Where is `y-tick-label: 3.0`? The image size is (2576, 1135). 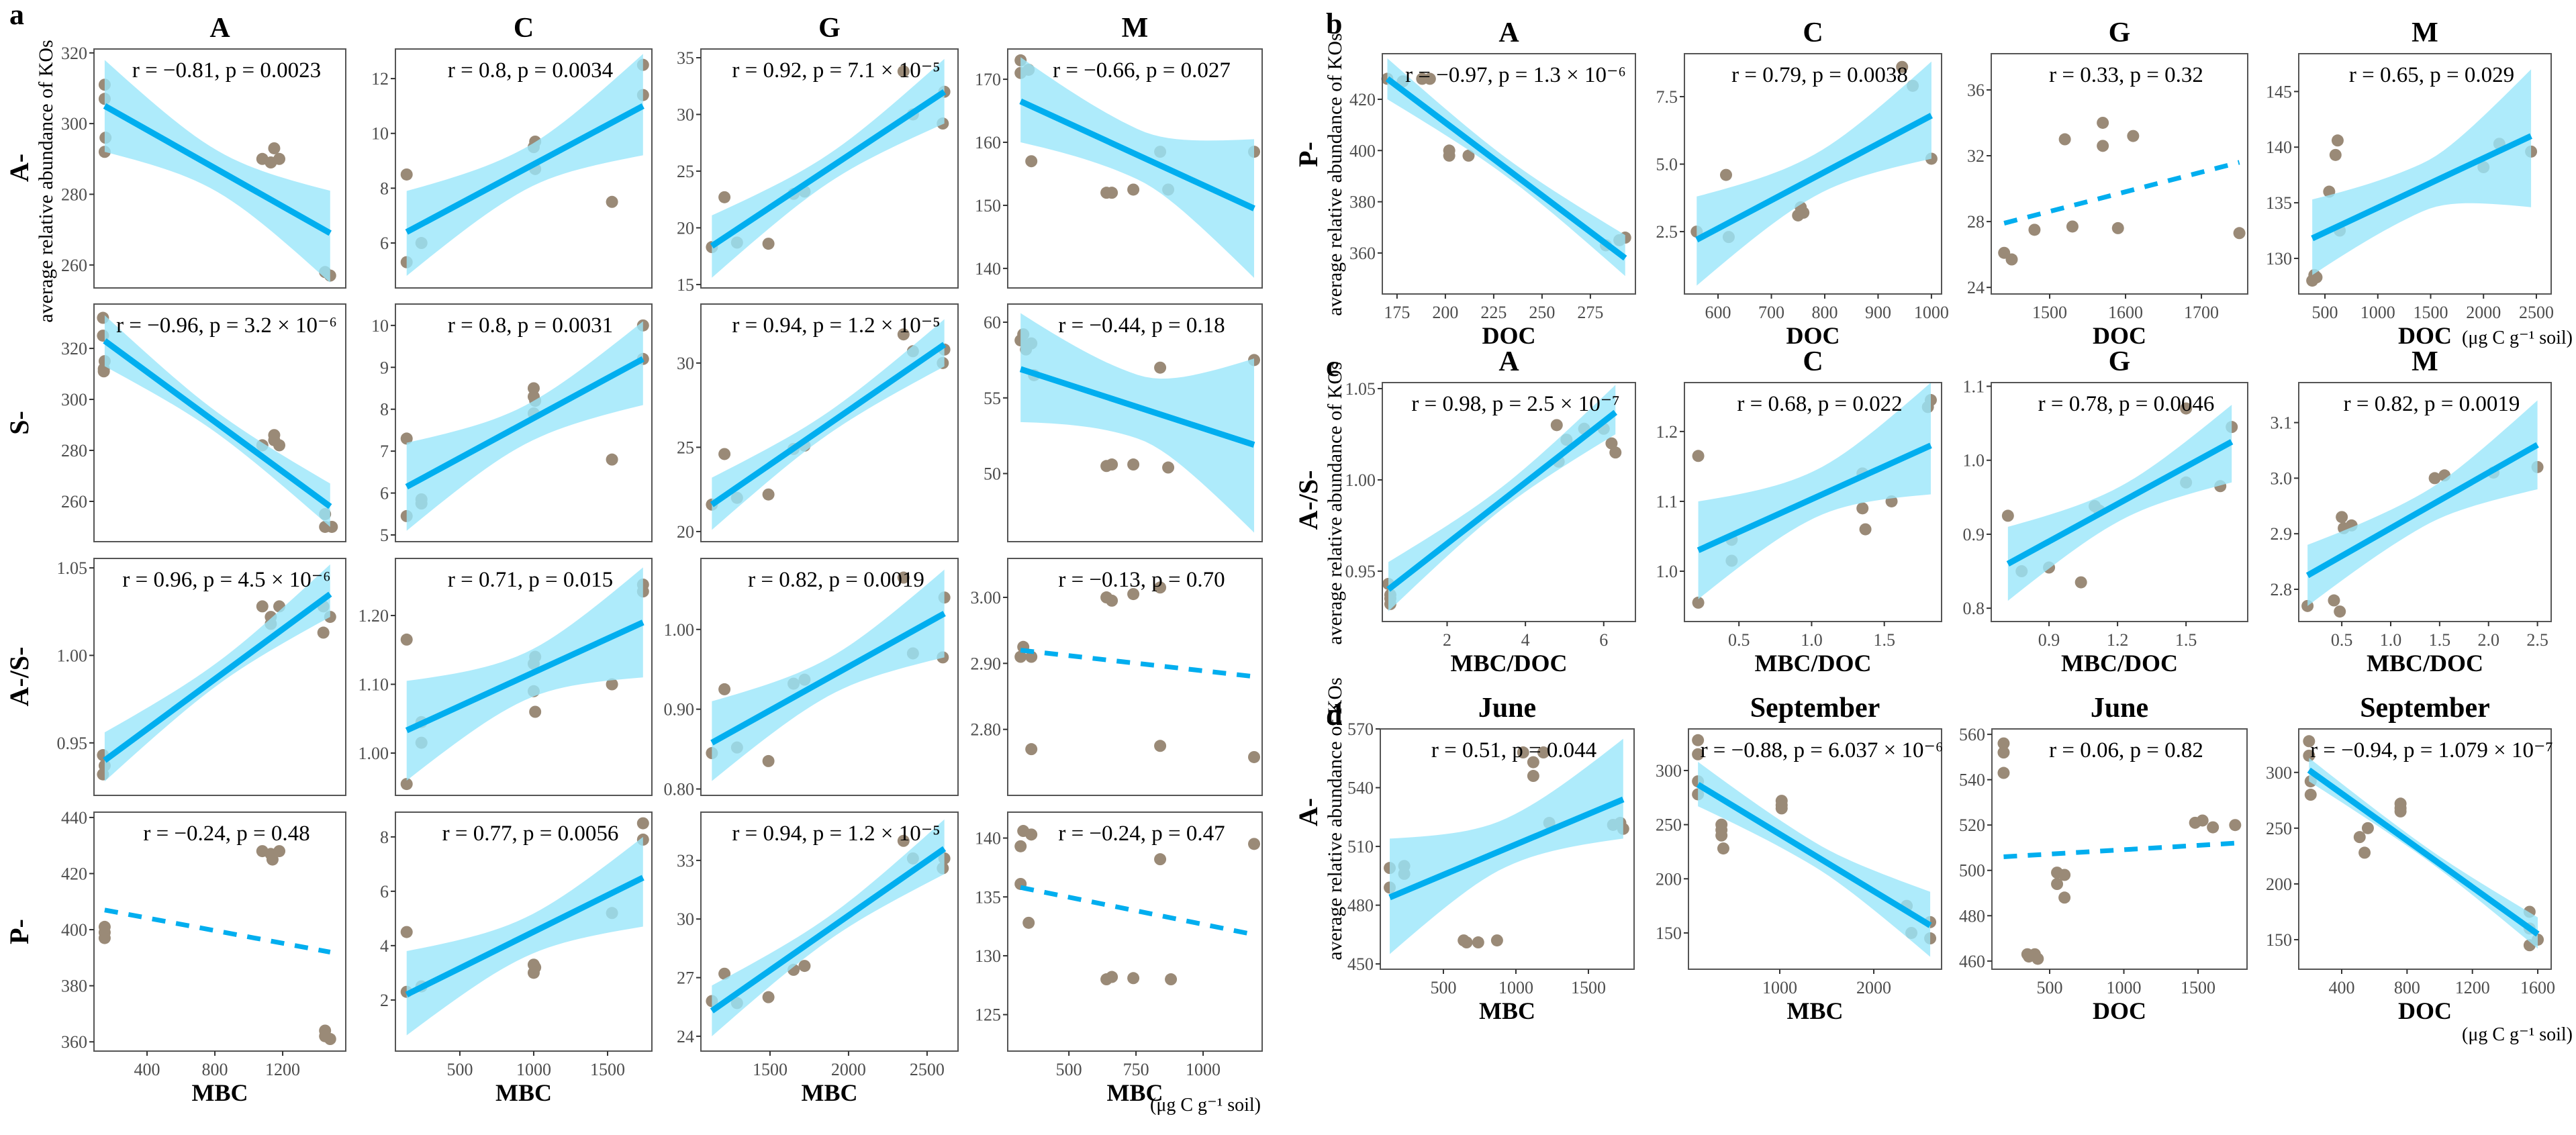
y-tick-label: 3.0 is located at coordinates (2282, 478).